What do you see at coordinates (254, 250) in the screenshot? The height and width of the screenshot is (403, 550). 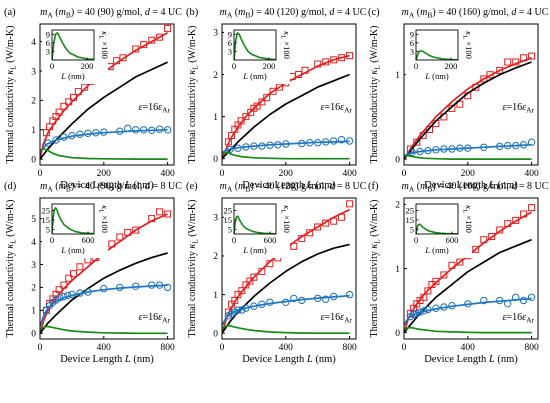 I see `inset-x-axis-label: L (nm)` at bounding box center [254, 250].